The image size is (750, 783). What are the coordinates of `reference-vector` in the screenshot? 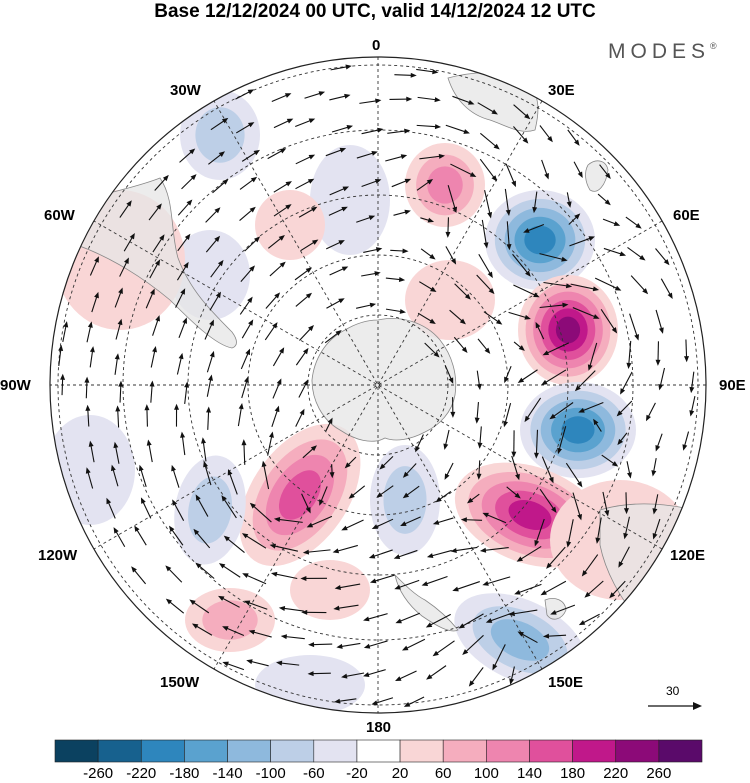 It's located at (675, 706).